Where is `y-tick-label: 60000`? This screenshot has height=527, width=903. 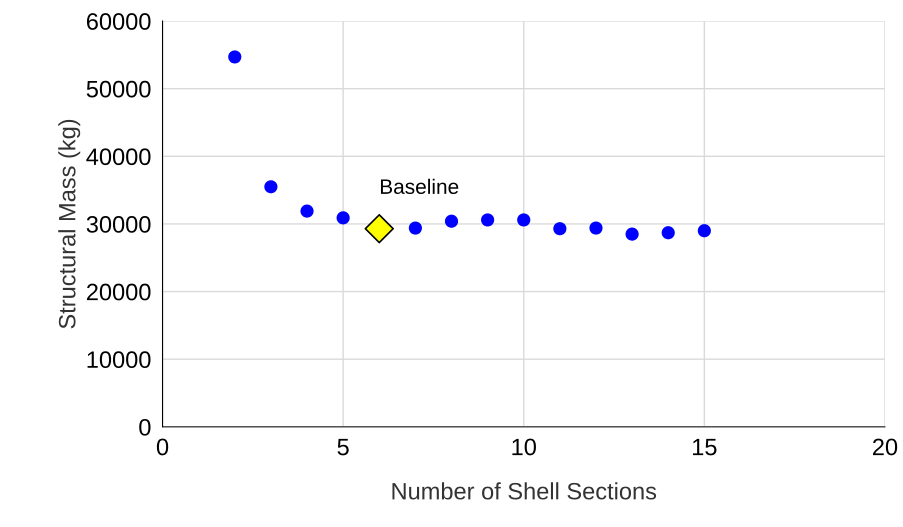
y-tick-label: 60000 is located at coordinates (118, 21).